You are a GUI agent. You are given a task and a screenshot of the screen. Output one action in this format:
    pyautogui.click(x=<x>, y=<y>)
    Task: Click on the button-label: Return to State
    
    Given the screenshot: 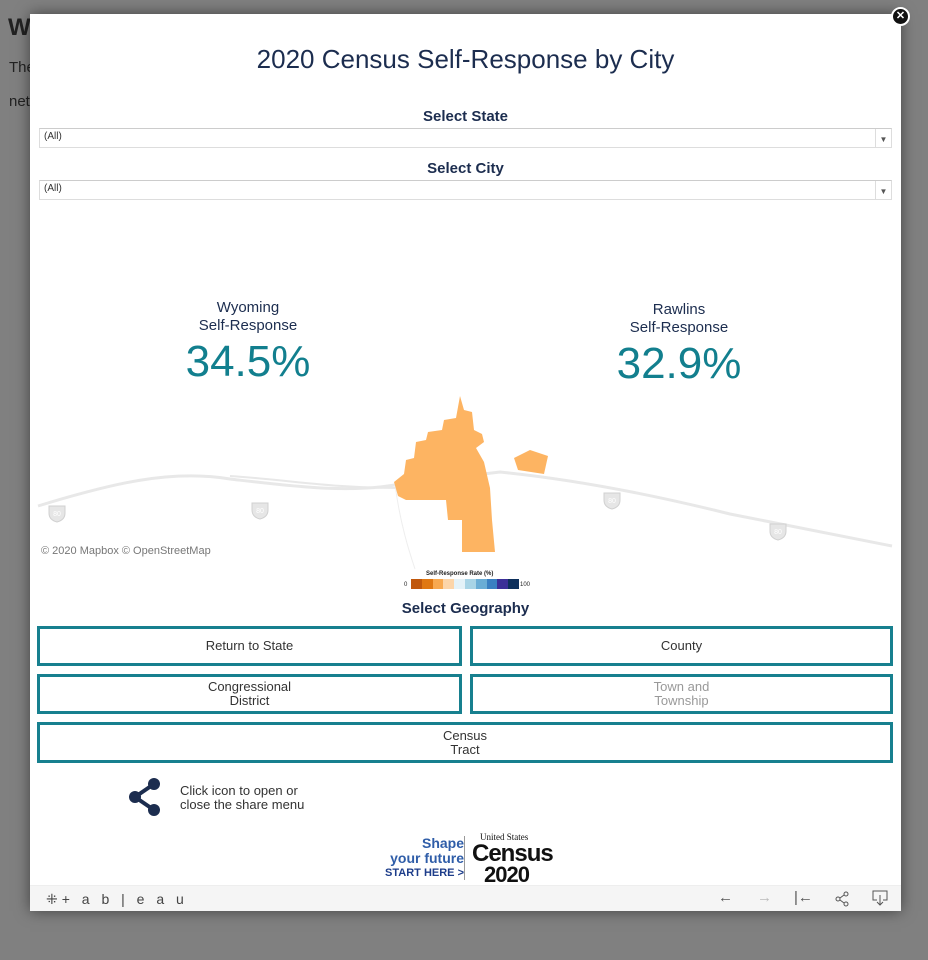 What is the action you would take?
    pyautogui.click(x=249, y=645)
    